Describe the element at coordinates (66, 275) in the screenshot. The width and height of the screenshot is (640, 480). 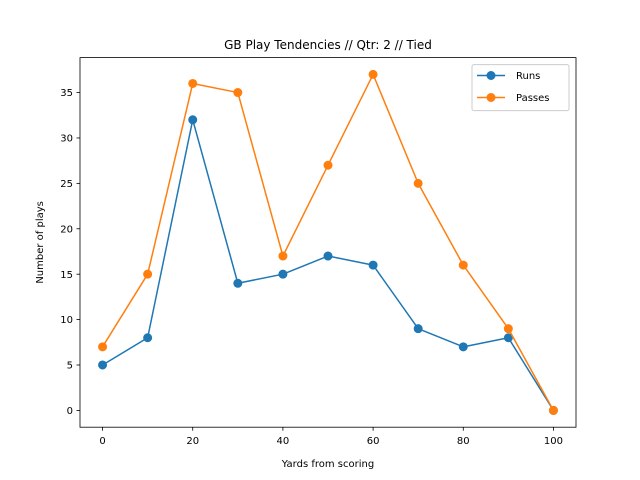
I see `y-tick-label: 15` at that location.